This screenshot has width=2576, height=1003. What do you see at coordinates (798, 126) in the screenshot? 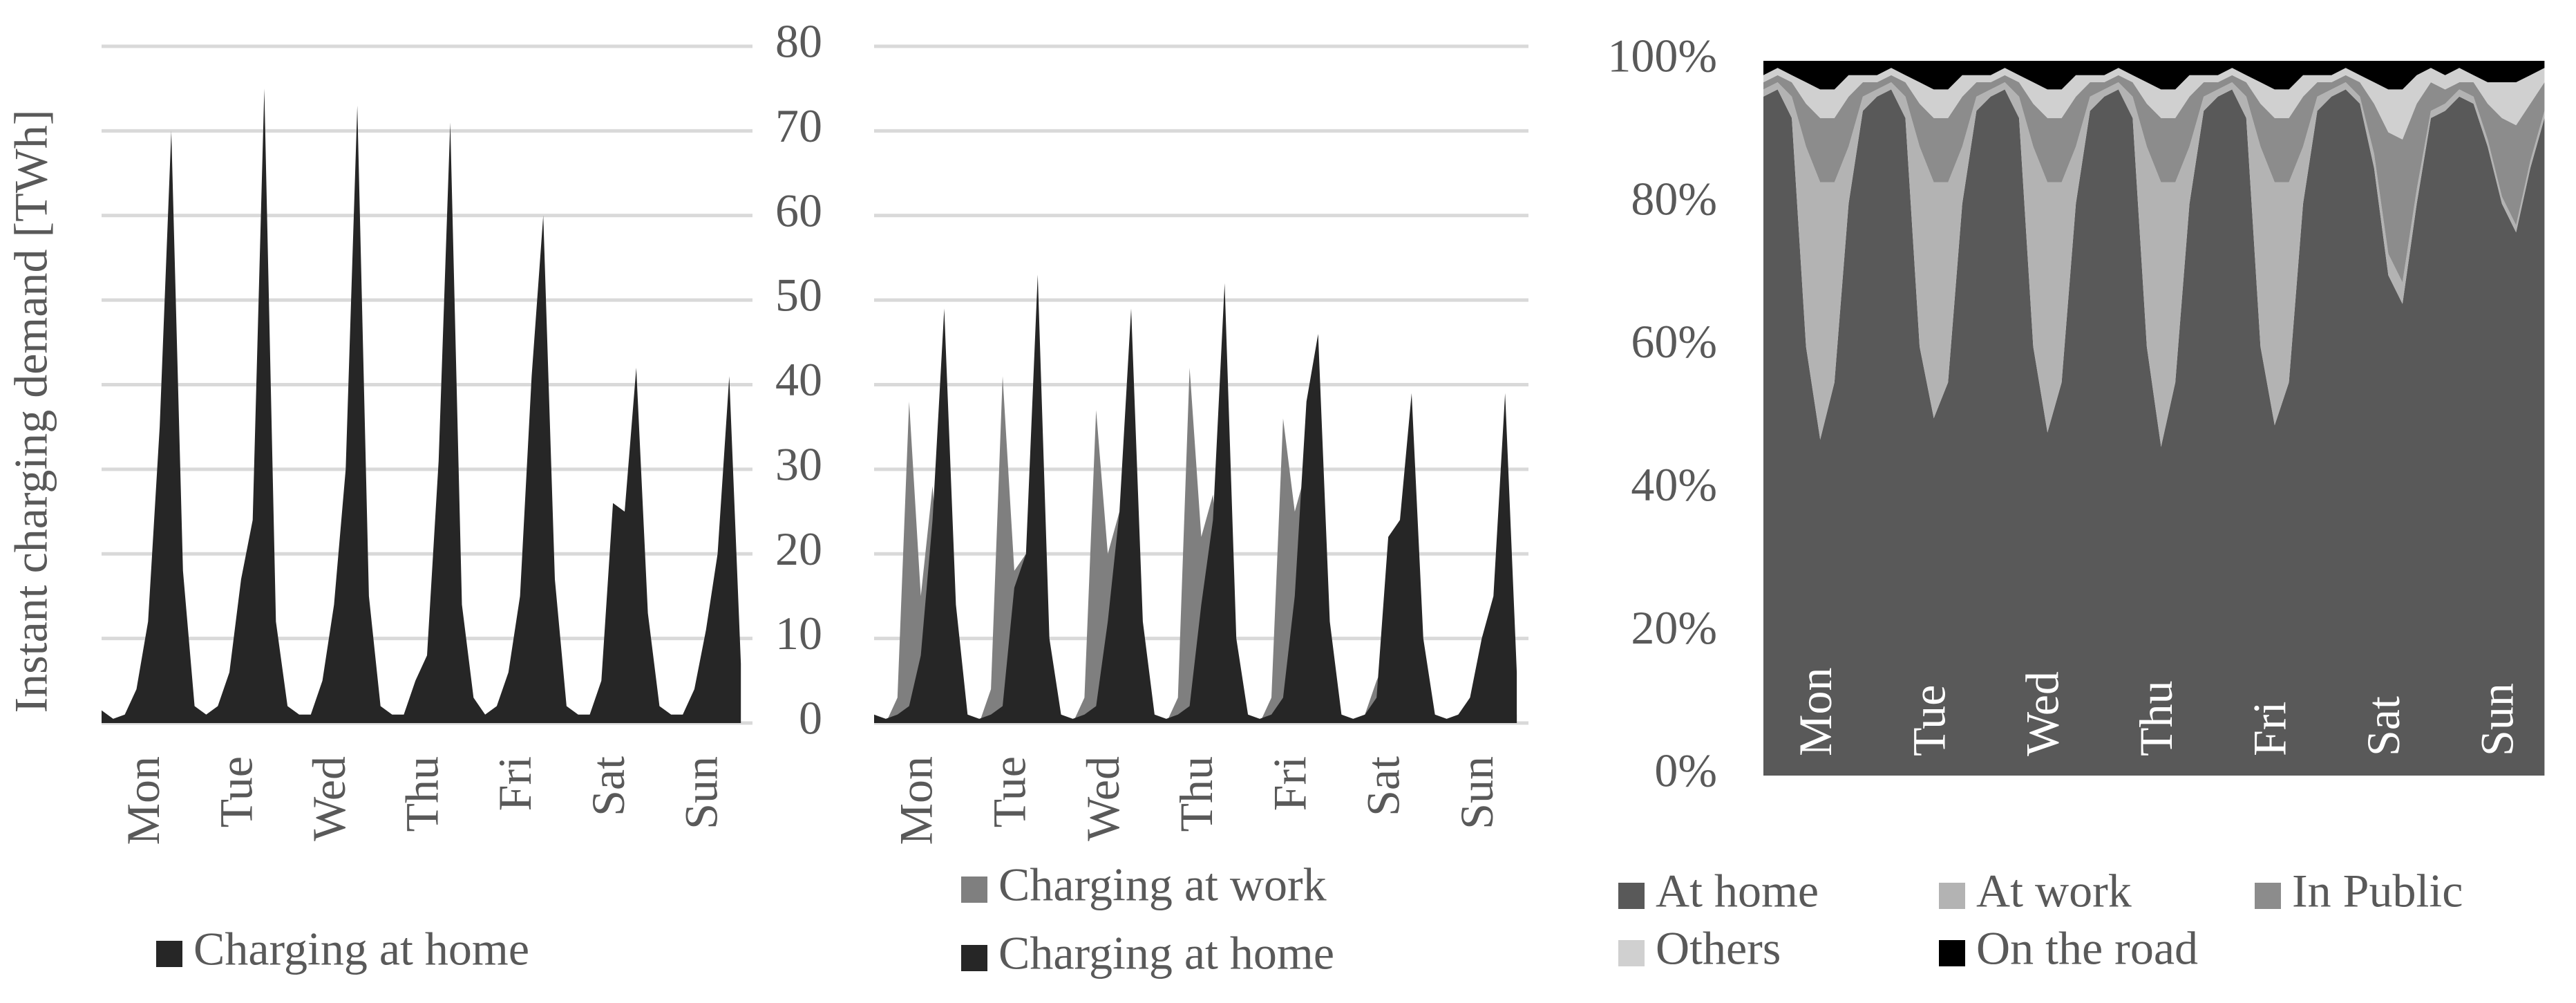
I see `y-tick-label: 70` at bounding box center [798, 126].